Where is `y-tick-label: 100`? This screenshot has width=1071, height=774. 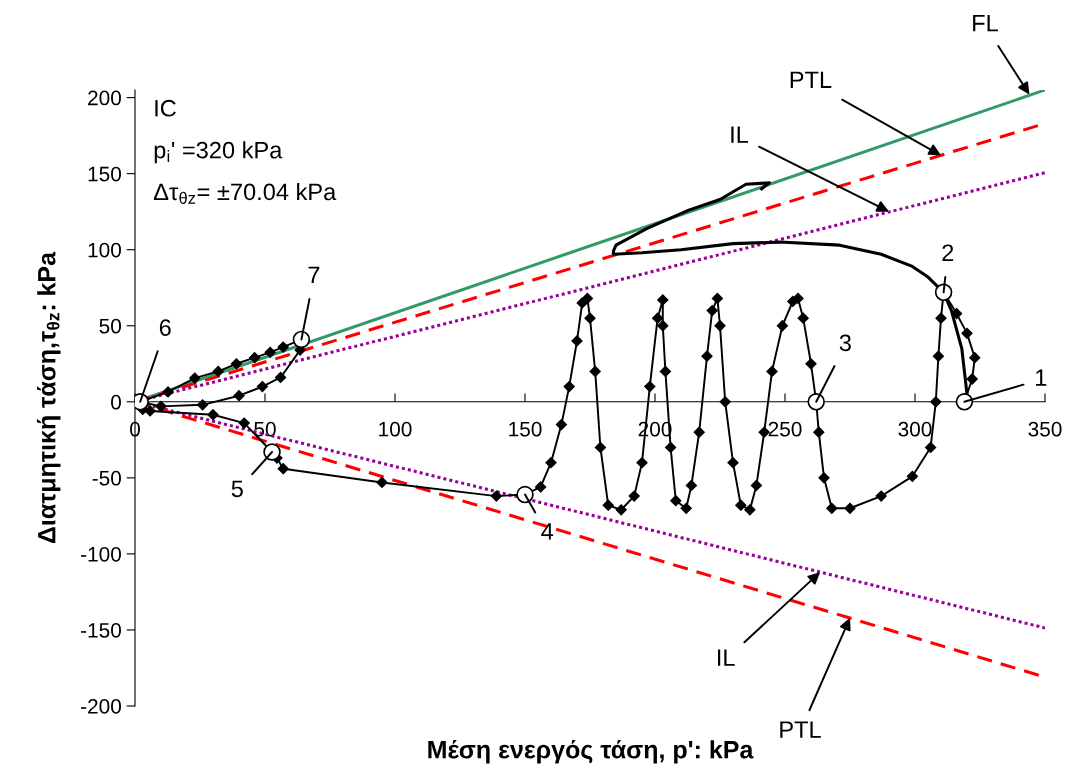
y-tick-label: 100 is located at coordinates (104, 250).